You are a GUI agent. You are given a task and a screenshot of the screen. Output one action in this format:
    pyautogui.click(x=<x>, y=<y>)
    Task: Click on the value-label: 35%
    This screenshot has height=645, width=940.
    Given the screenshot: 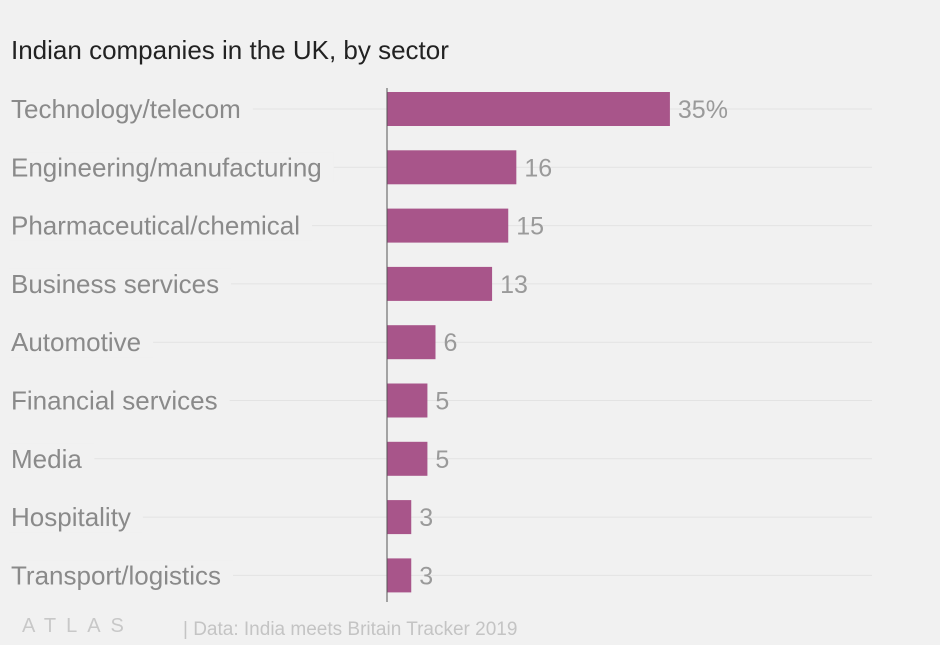 What is the action you would take?
    pyautogui.click(x=703, y=110)
    